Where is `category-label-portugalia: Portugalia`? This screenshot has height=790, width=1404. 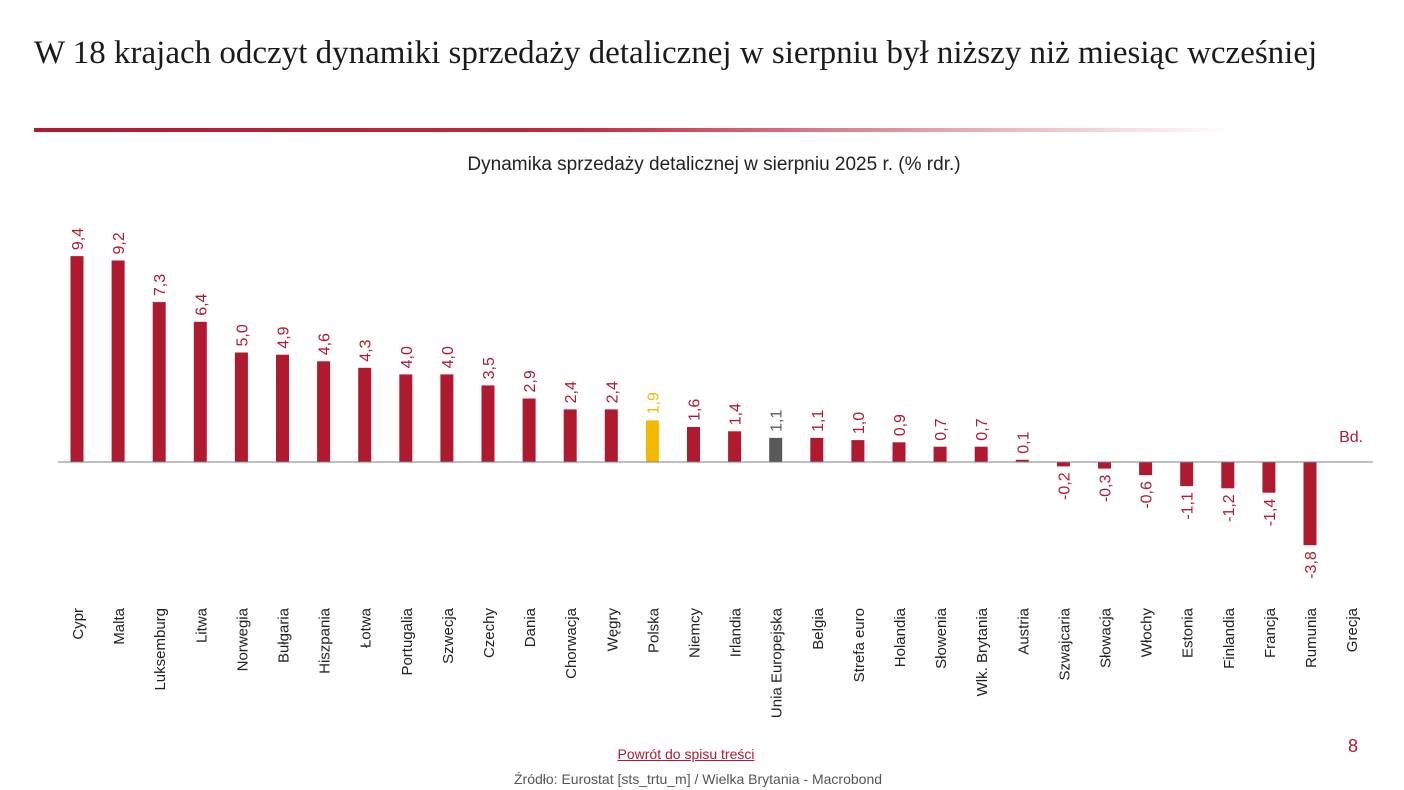
category-label-portugalia: Portugalia is located at coordinates (407, 641).